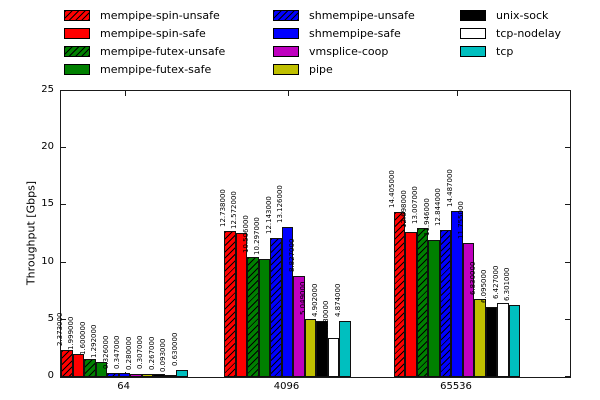 This screenshot has width=600, height=400. What do you see at coordinates (117, 352) in the screenshot?
I see `bar-value-label: 0.347000` at bounding box center [117, 352].